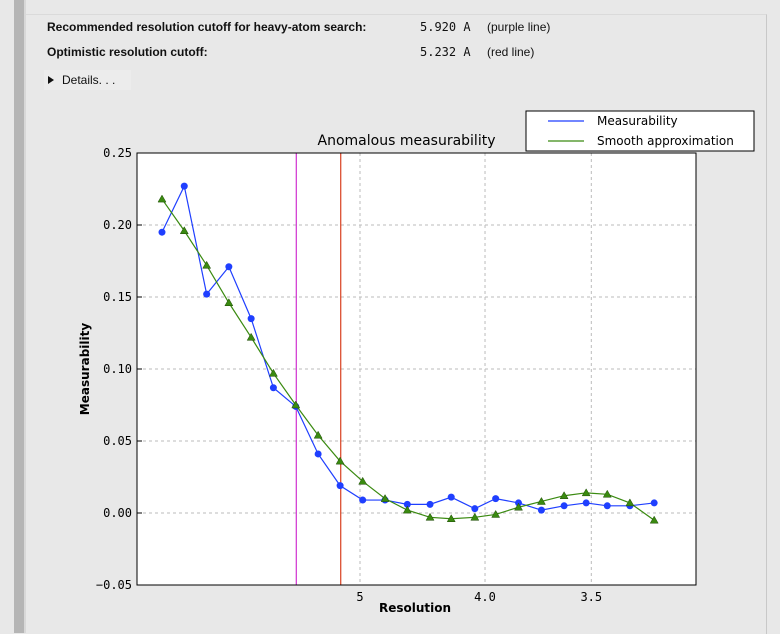 The height and width of the screenshot is (634, 780). Describe the element at coordinates (127, 52) in the screenshot. I see `optimistic-label: Optimistic resolution cutoff:` at that location.